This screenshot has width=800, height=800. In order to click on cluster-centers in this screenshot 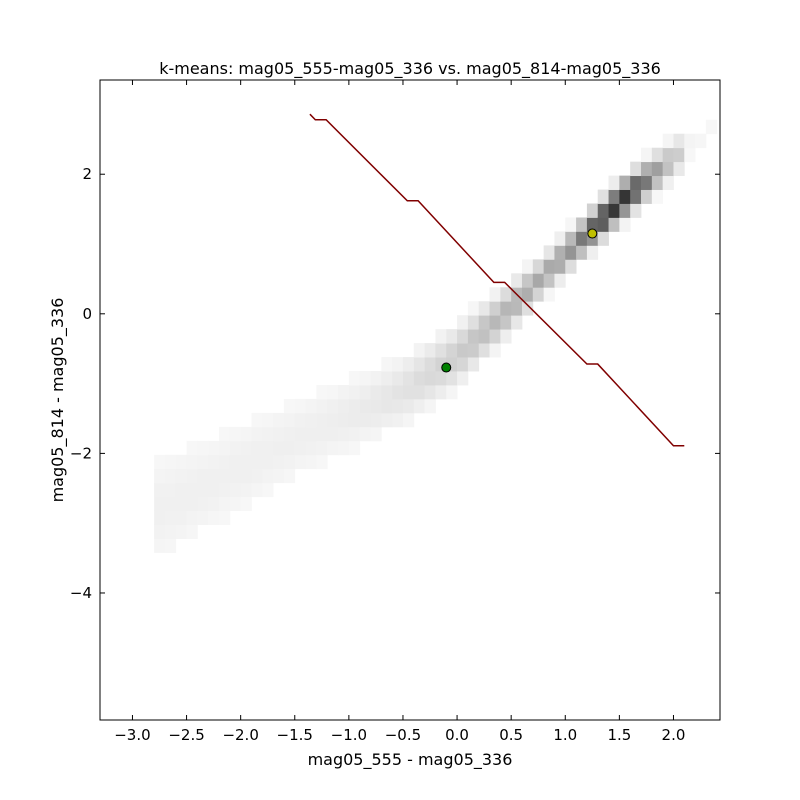, I will do `click(519, 300)`.